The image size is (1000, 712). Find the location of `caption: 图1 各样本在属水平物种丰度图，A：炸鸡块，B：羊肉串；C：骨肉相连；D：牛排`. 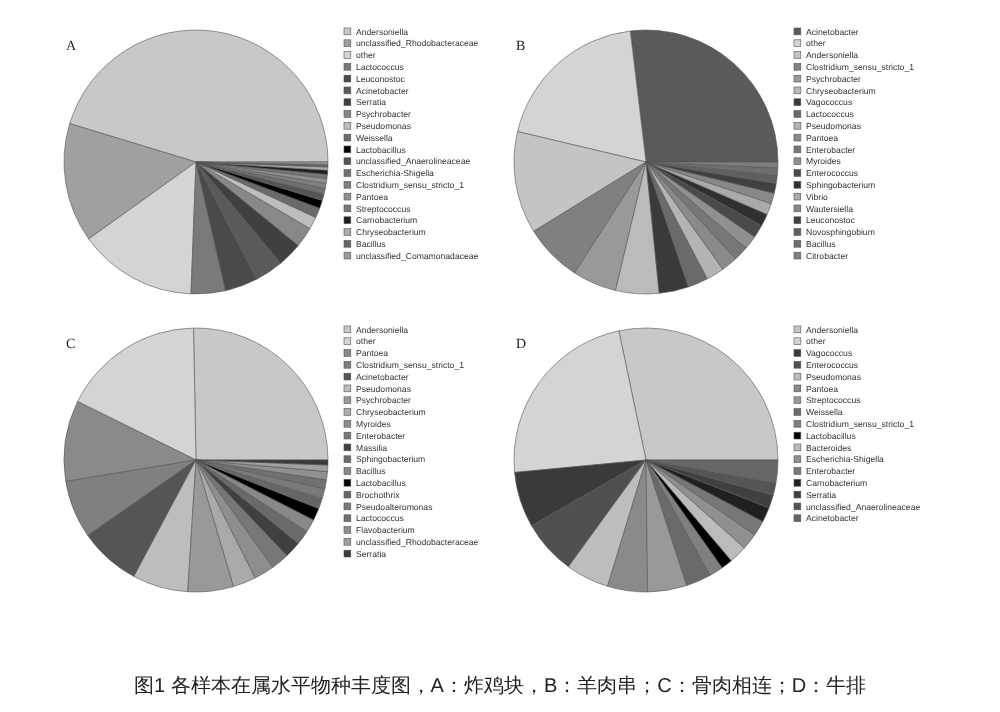

caption: 图1 各样本在属水平物种丰度图，A：炸鸡块，B：羊肉串；C：骨肉相连；D：牛排 is located at coordinates (500, 686).